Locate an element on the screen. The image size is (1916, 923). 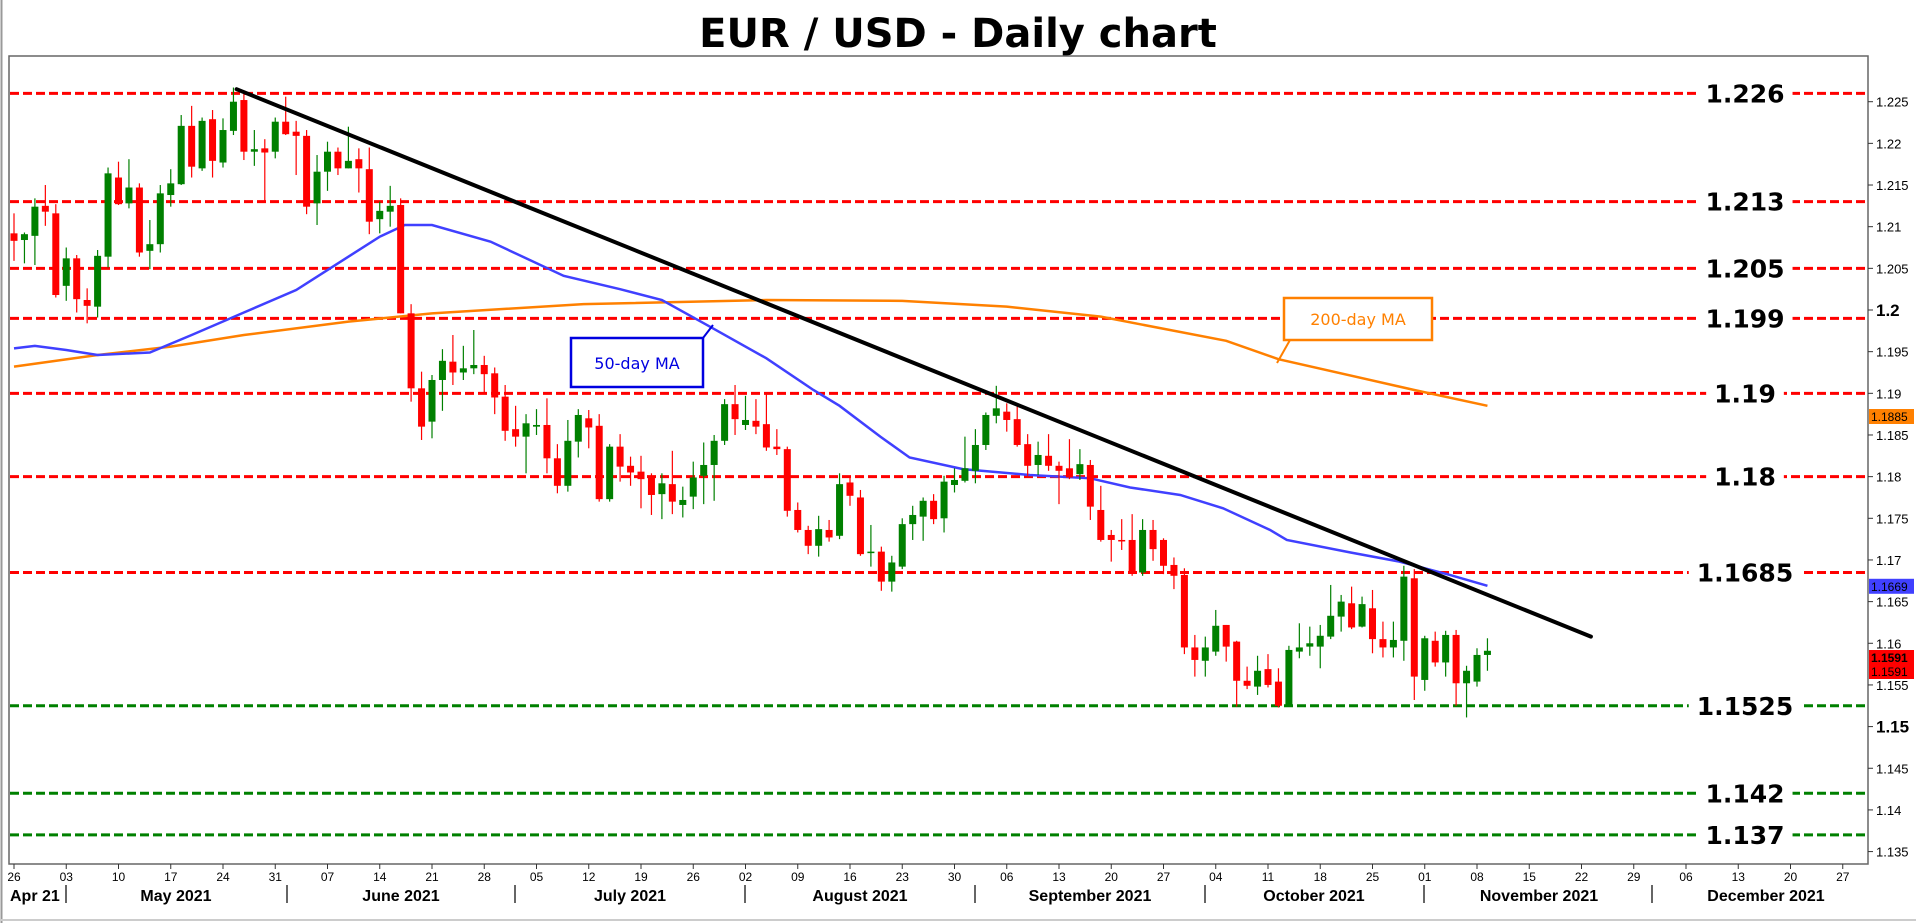
x-day-label: 11 is located at coordinates (1268, 877).